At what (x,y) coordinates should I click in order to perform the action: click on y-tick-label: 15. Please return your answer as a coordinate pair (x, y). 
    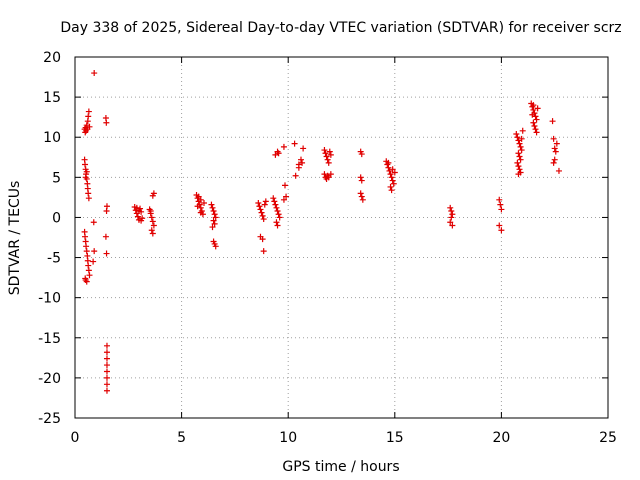
    Looking at the image, I should click on (52, 98).